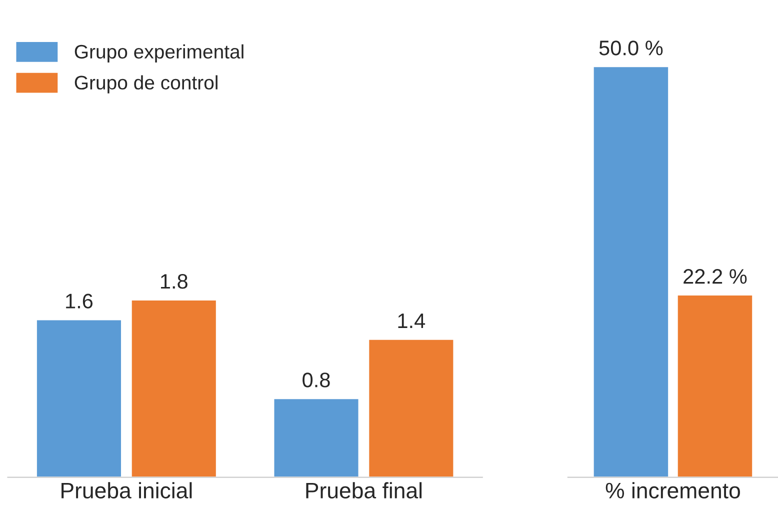 The image size is (778, 516). What do you see at coordinates (127, 490) in the screenshot?
I see `x-tick-label: Prueba inicial` at bounding box center [127, 490].